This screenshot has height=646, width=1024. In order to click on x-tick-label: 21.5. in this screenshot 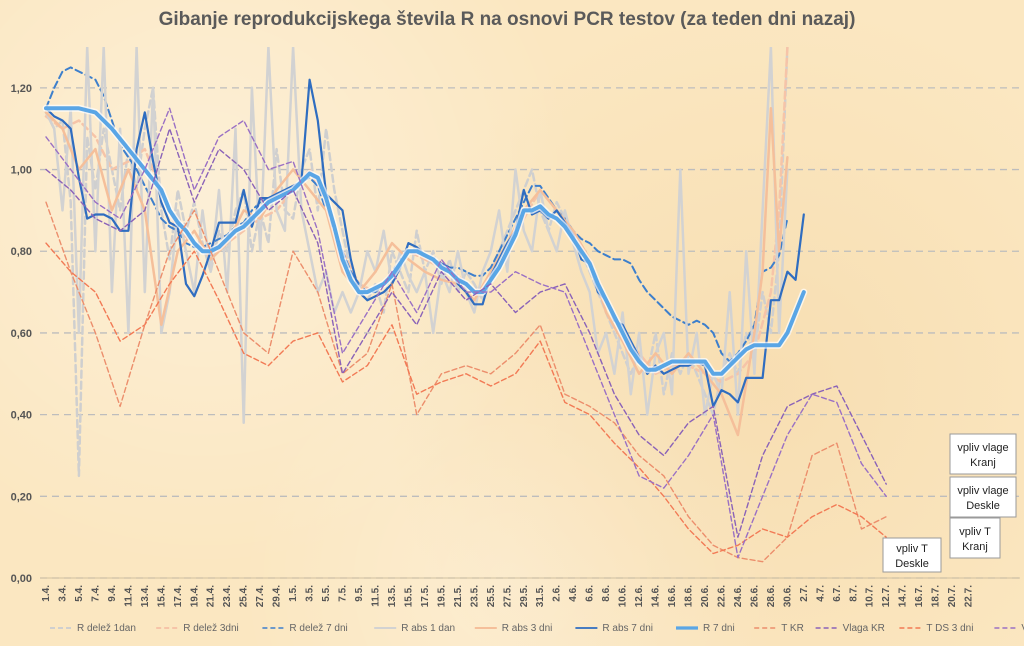, I will do `click(458, 596)`.